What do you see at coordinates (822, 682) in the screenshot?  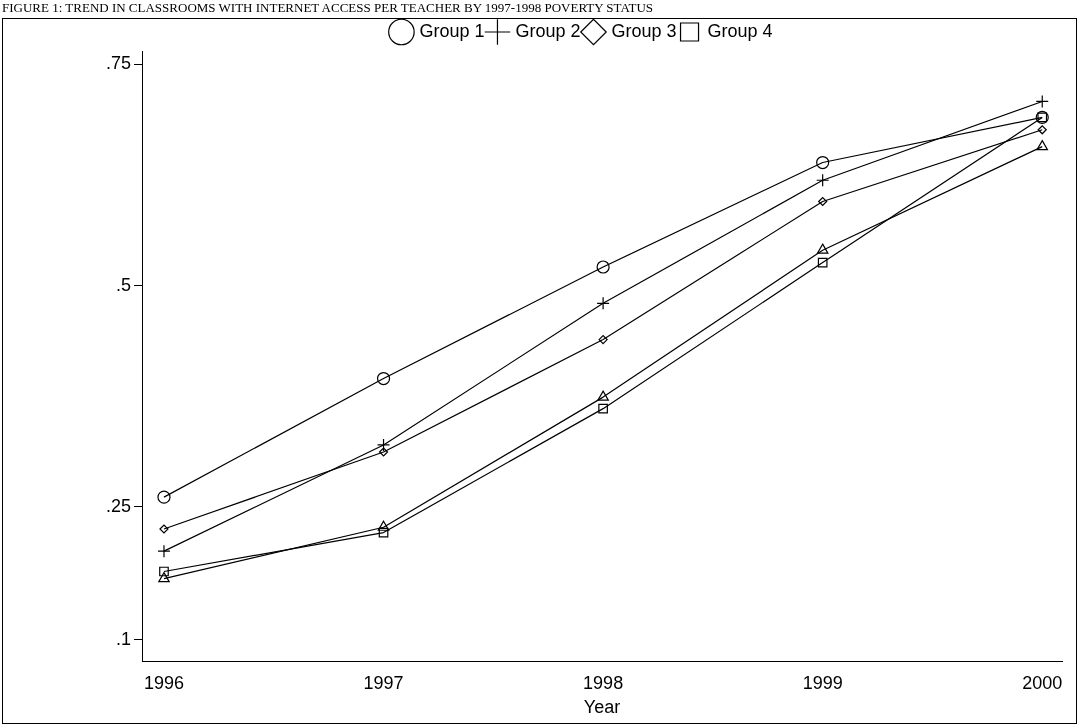 I see `x-tick-label: 1999` at bounding box center [822, 682].